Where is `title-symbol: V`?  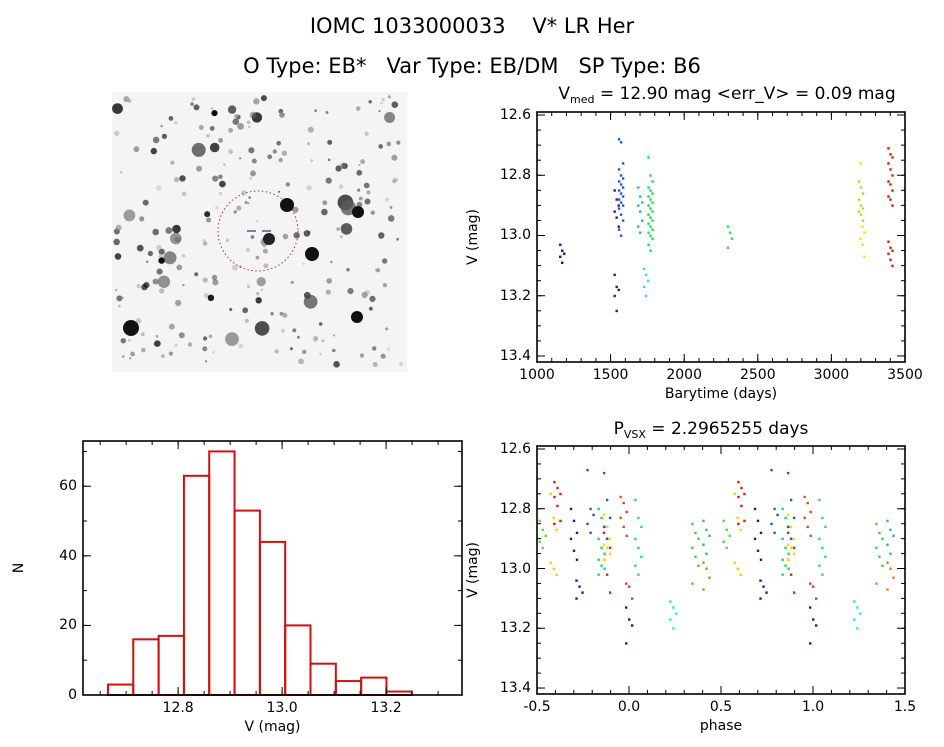
title-symbol: V is located at coordinates (564, 94).